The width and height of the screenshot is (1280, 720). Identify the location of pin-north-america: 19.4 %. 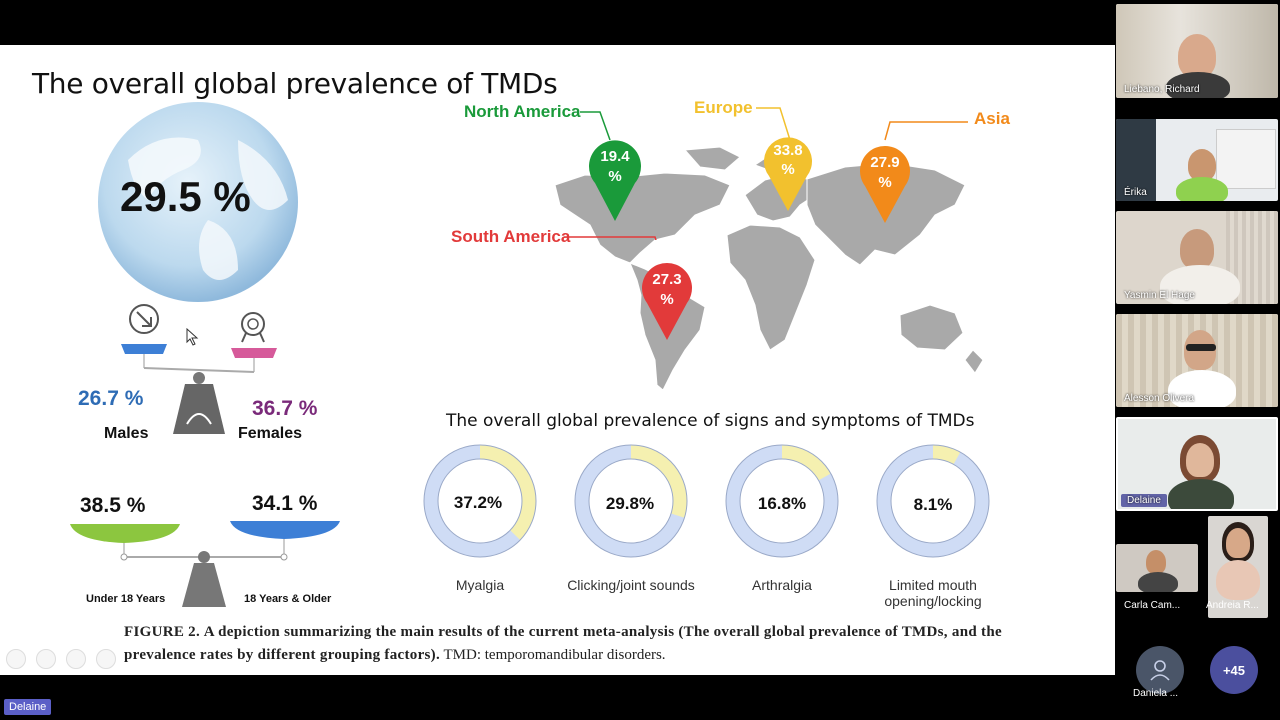
(615, 180).